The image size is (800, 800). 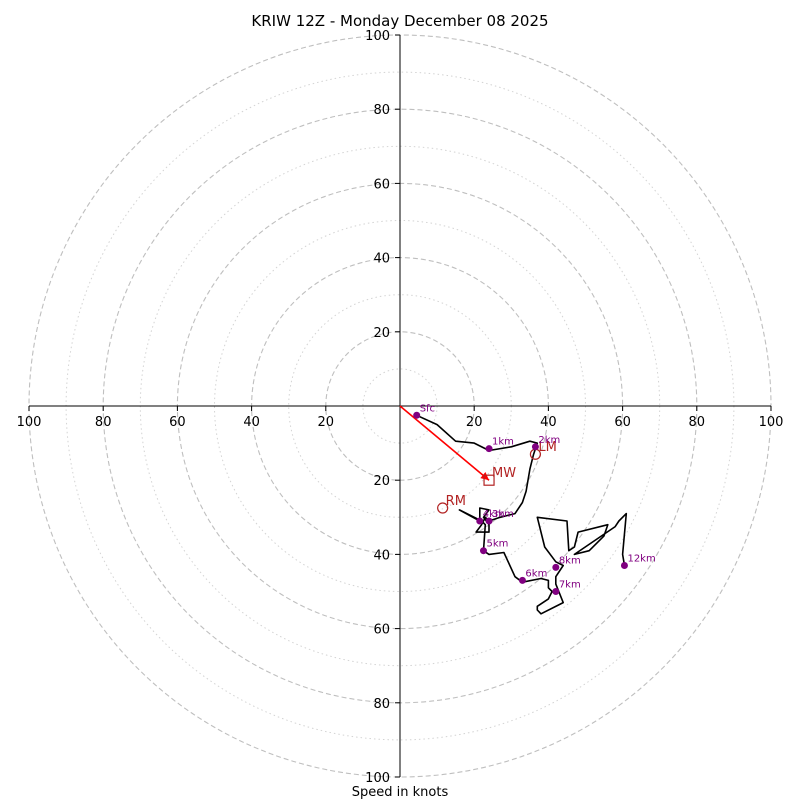 What do you see at coordinates (494, 514) in the screenshot?
I see `height-marker-label: 4km` at bounding box center [494, 514].